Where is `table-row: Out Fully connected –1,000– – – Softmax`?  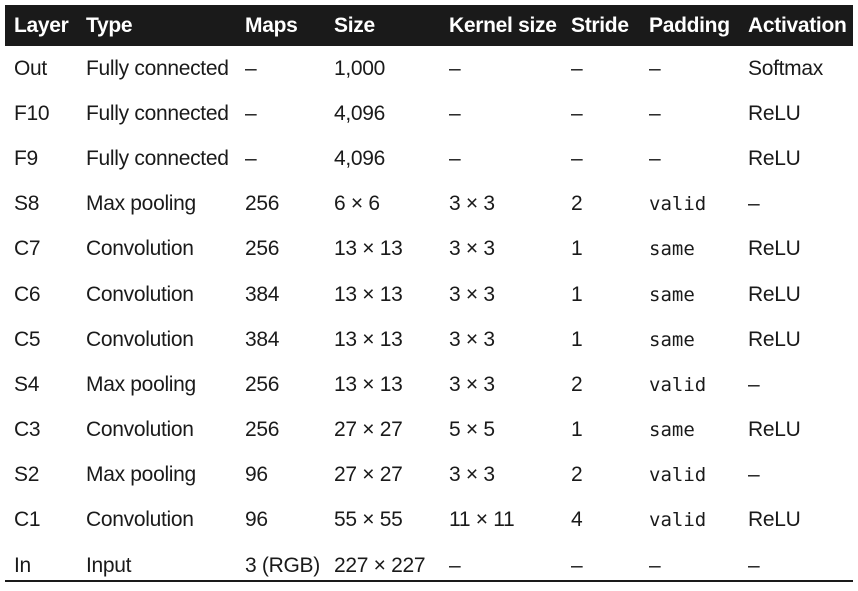 table-row: Out Fully connected –1,000– – – Softmax is located at coordinates (429, 68).